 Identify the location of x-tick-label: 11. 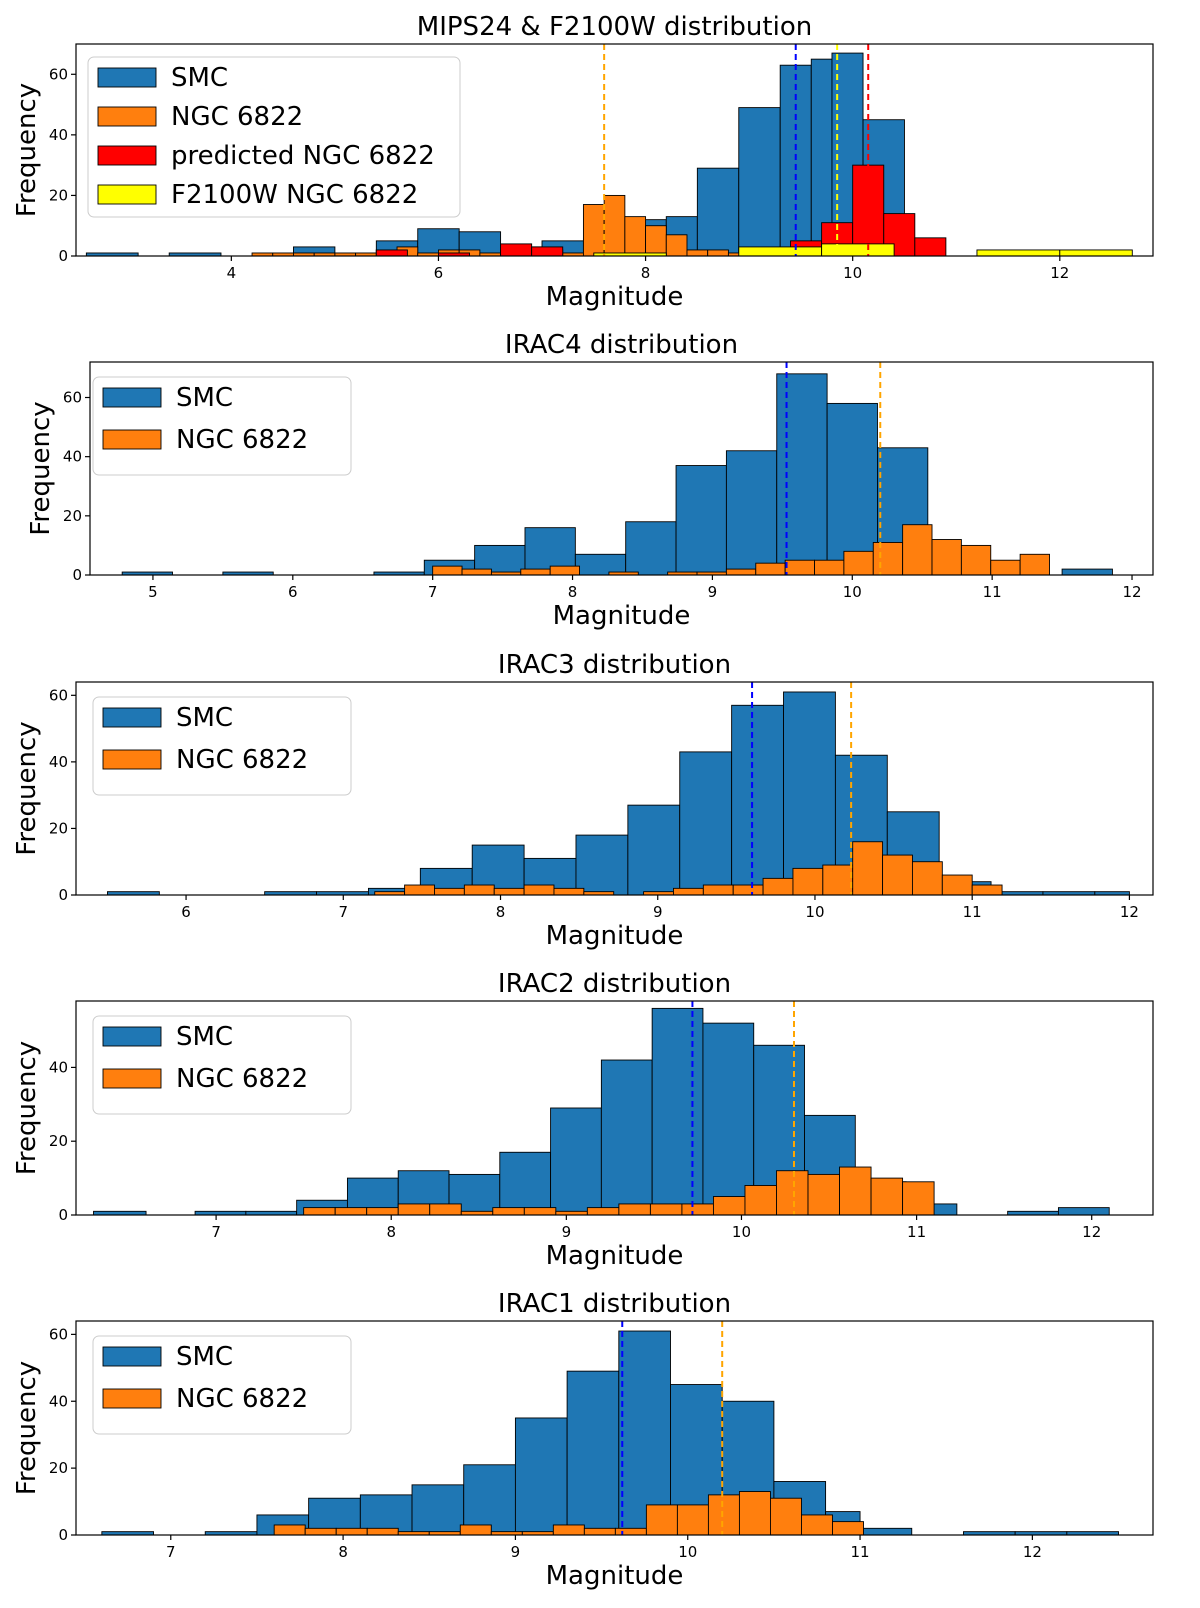
(972, 912).